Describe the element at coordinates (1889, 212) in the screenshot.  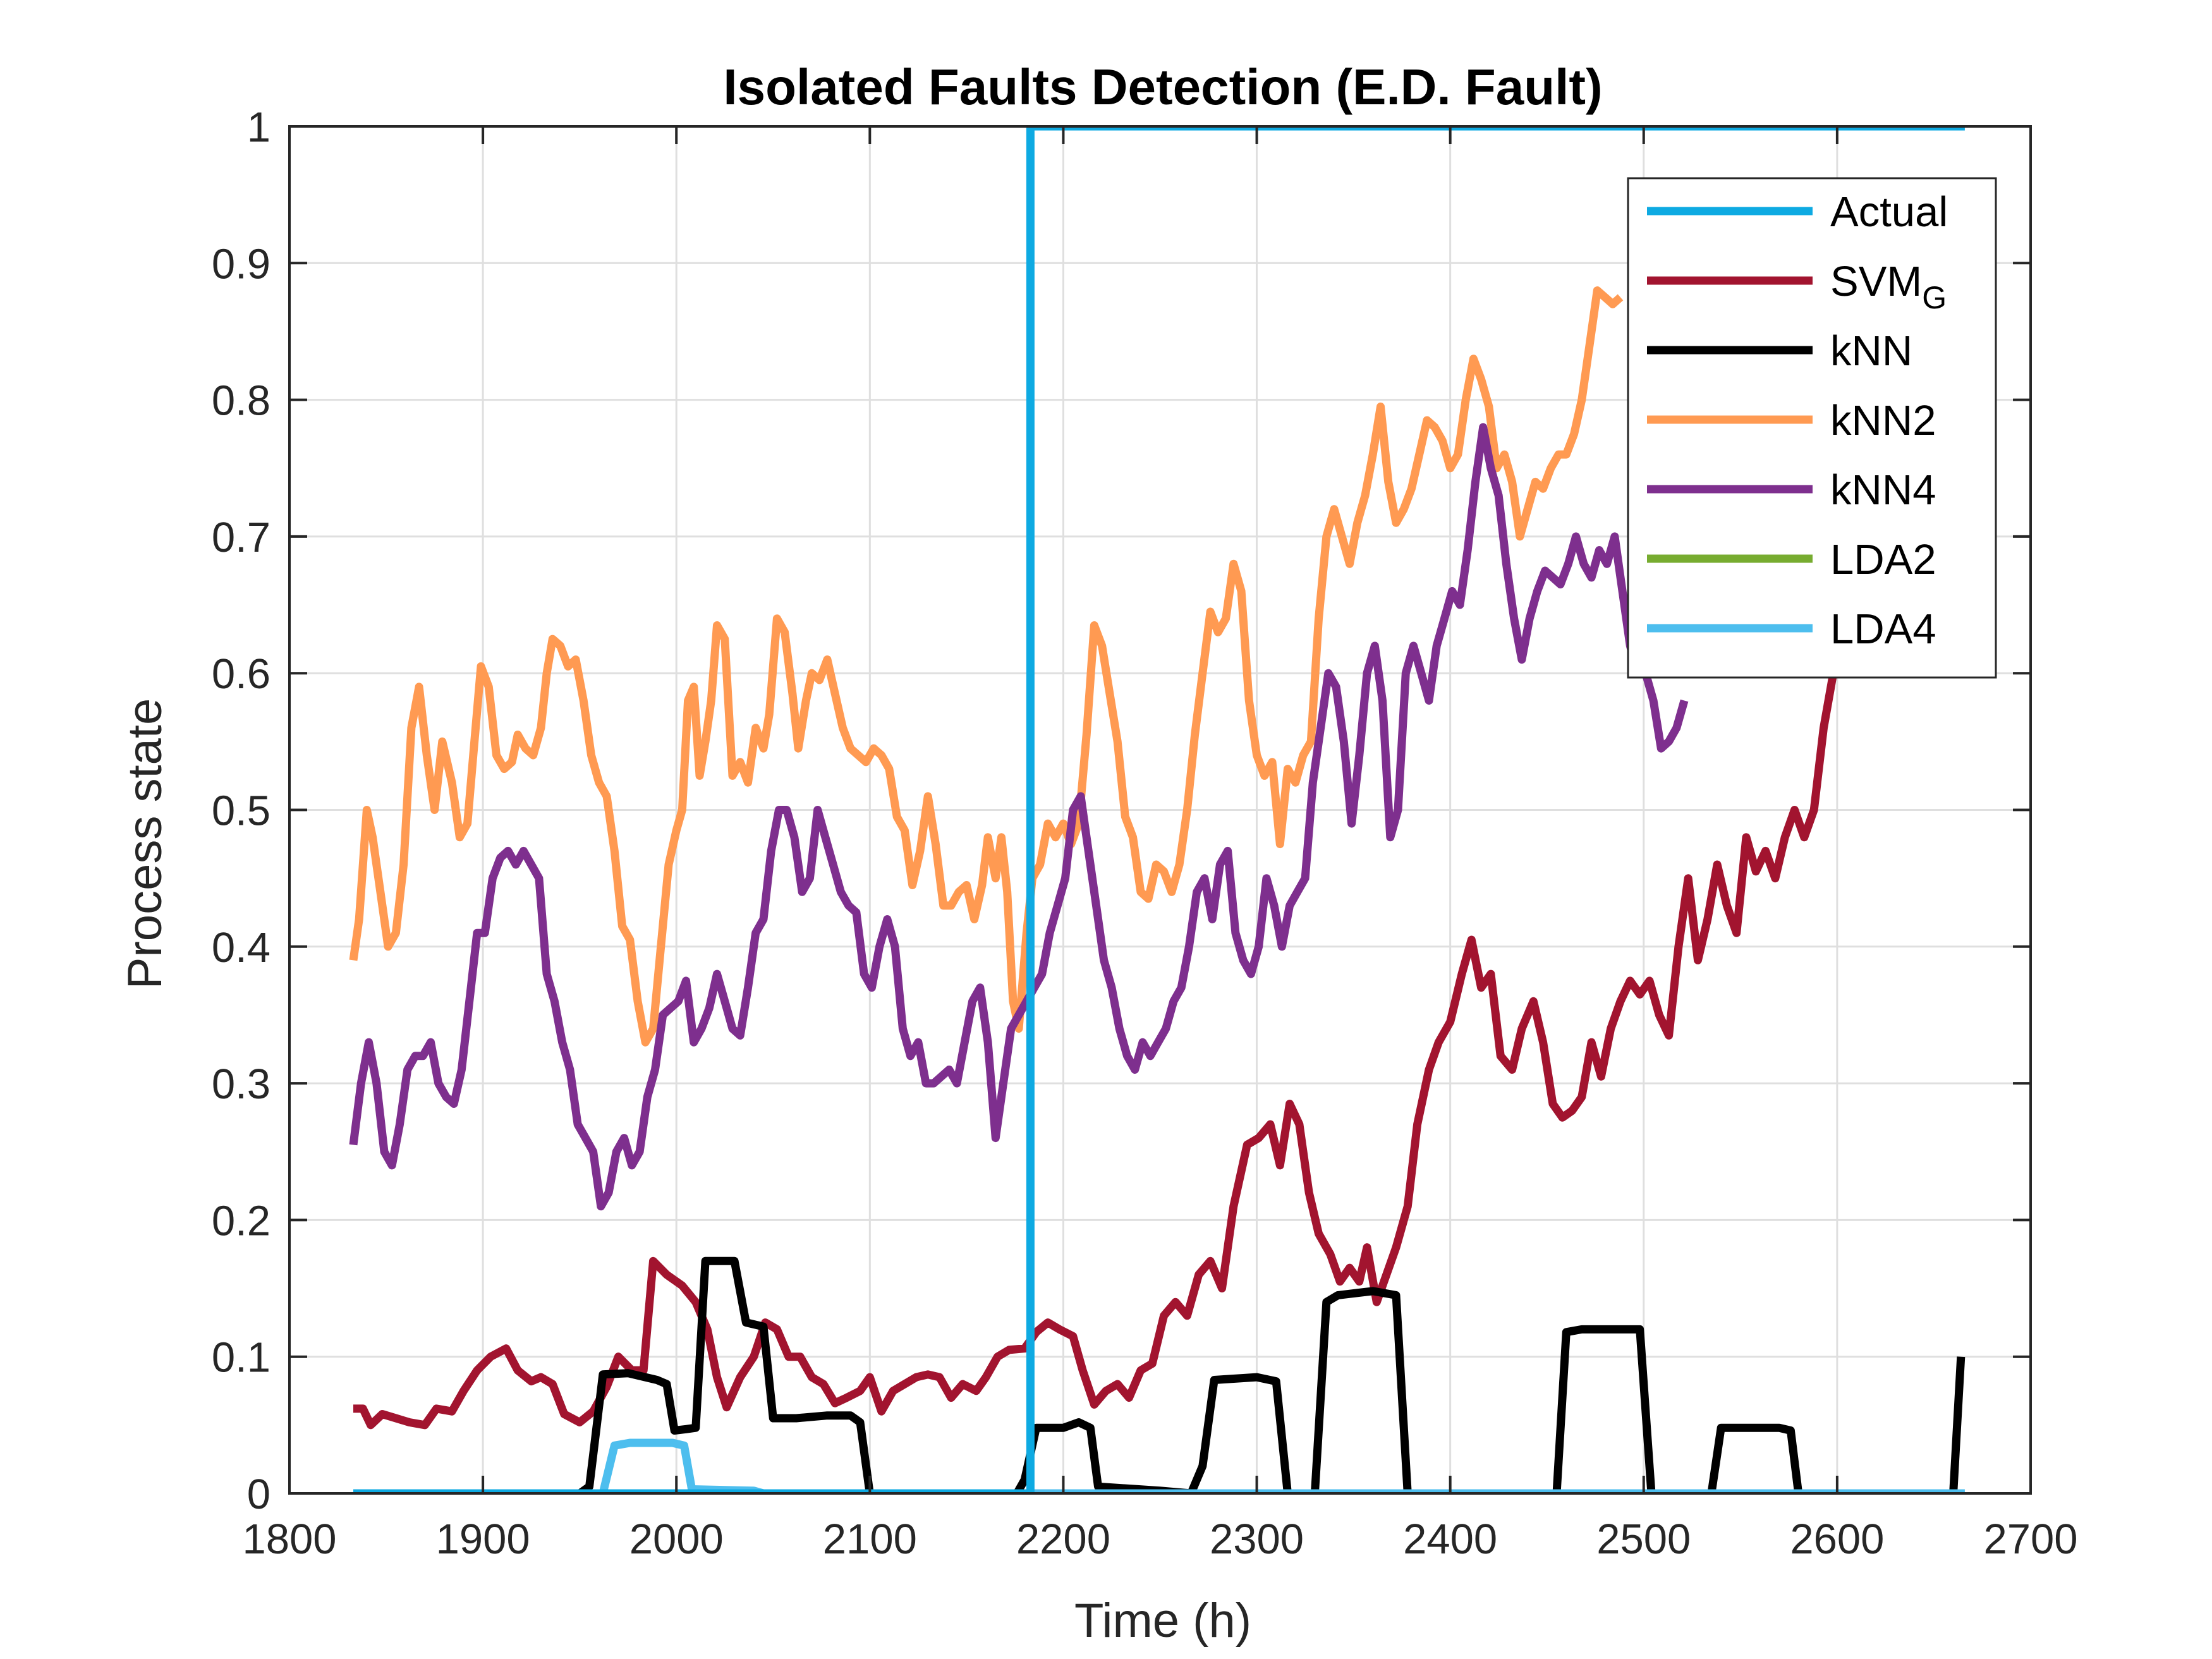
I see `legend-label: Actual` at that location.